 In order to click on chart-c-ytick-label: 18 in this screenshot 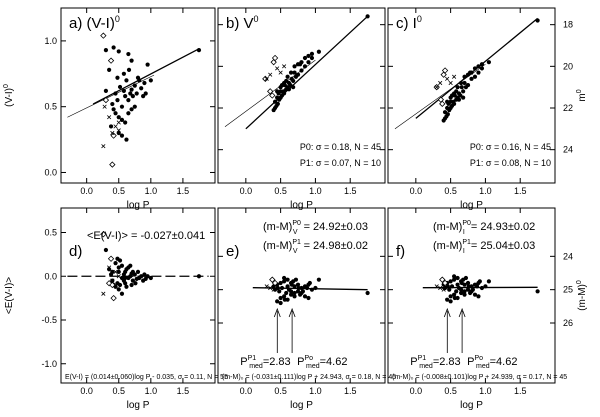, I will do `click(568, 25)`.